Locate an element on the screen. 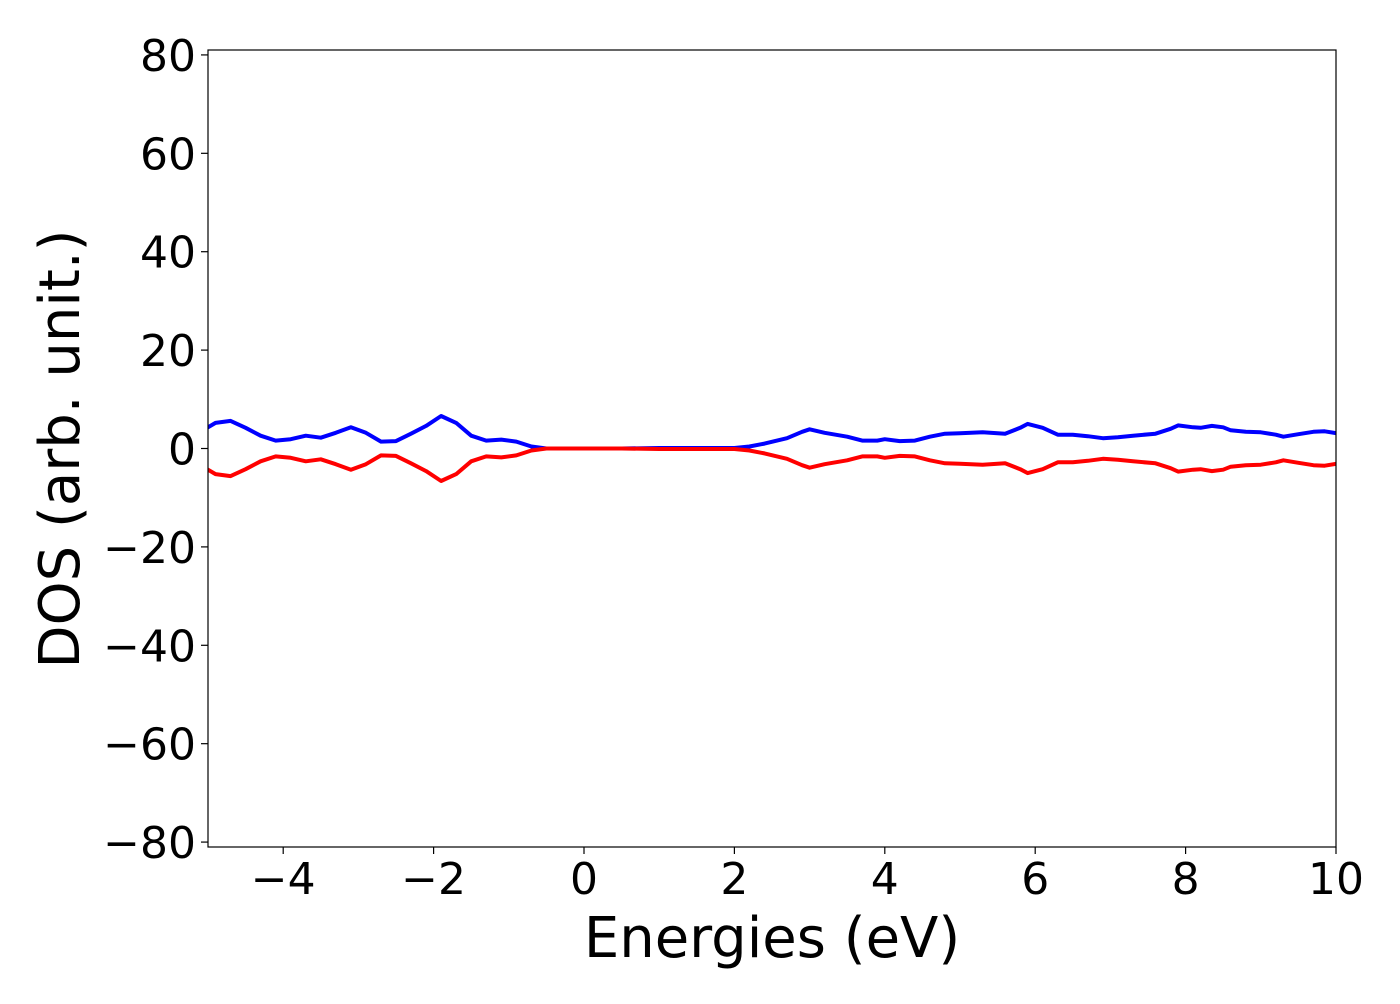 The width and height of the screenshot is (1400, 1004). y-tick-label: 0 is located at coordinates (182, 450).